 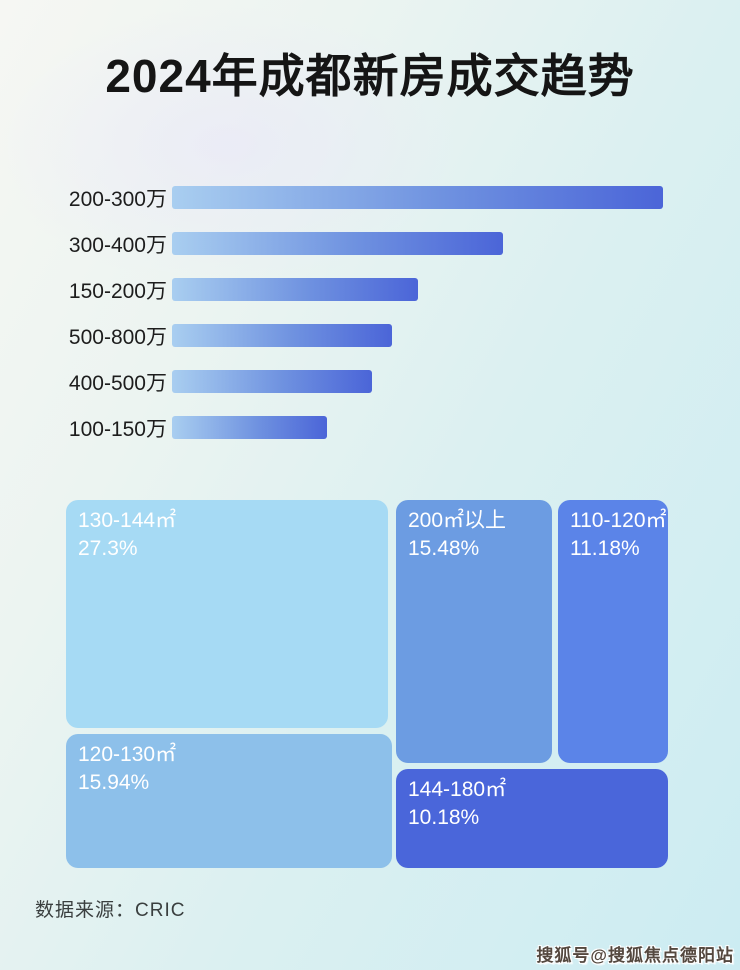 What do you see at coordinates (114, 782) in the screenshot?
I see `treemap-block-value: 15.94%` at bounding box center [114, 782].